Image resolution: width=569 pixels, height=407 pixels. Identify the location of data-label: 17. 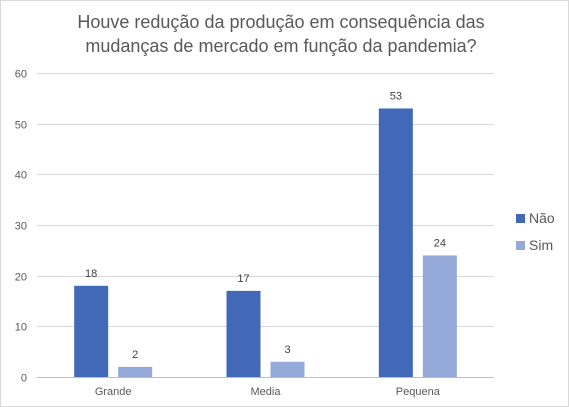
(243, 279).